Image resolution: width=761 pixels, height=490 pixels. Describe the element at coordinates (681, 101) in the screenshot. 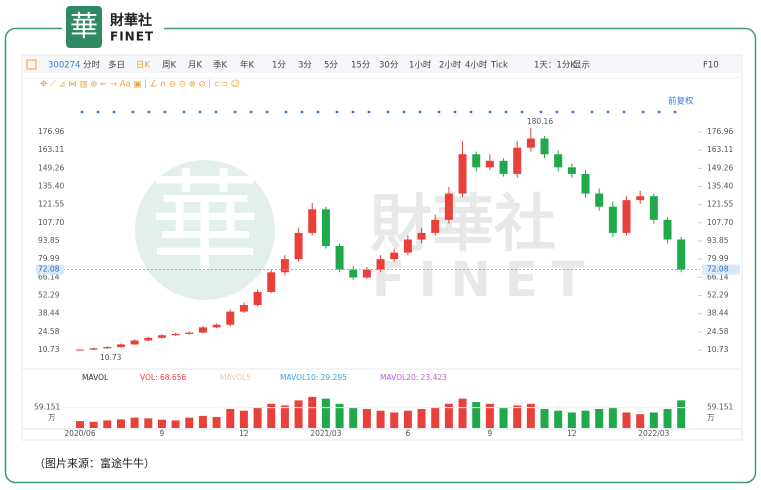

I see `adjust-button: 前复权` at that location.